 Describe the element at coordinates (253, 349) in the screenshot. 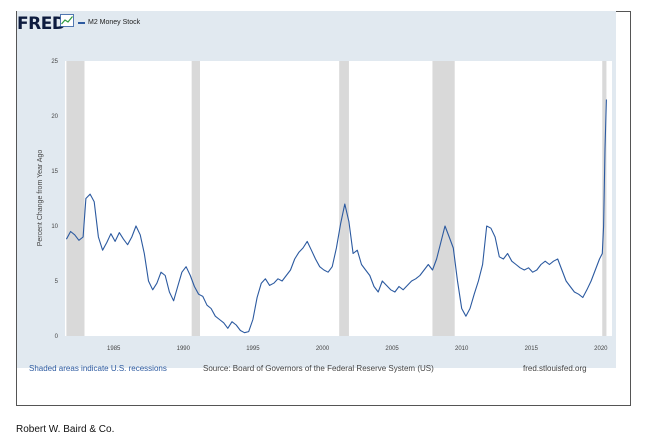

I see `x-tick-label: 1995` at that location.